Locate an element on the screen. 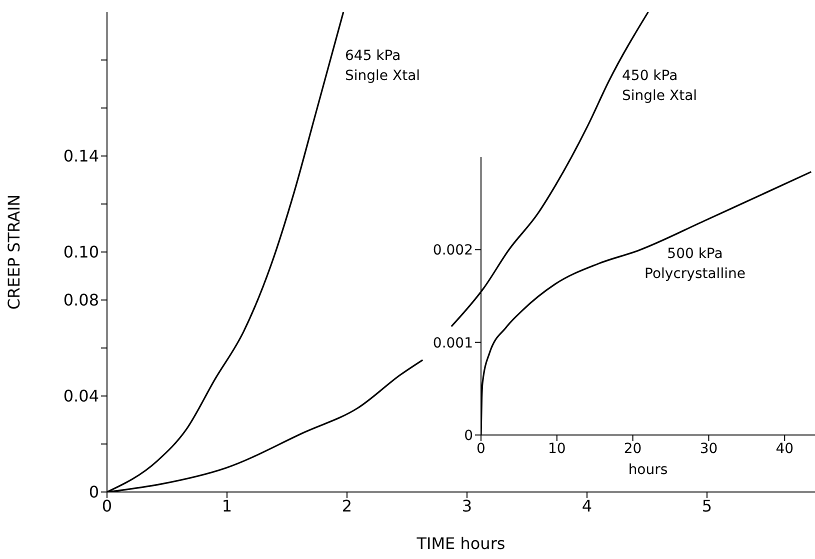 This screenshot has height=559, width=815. x-tick-label: 2 is located at coordinates (347, 506).